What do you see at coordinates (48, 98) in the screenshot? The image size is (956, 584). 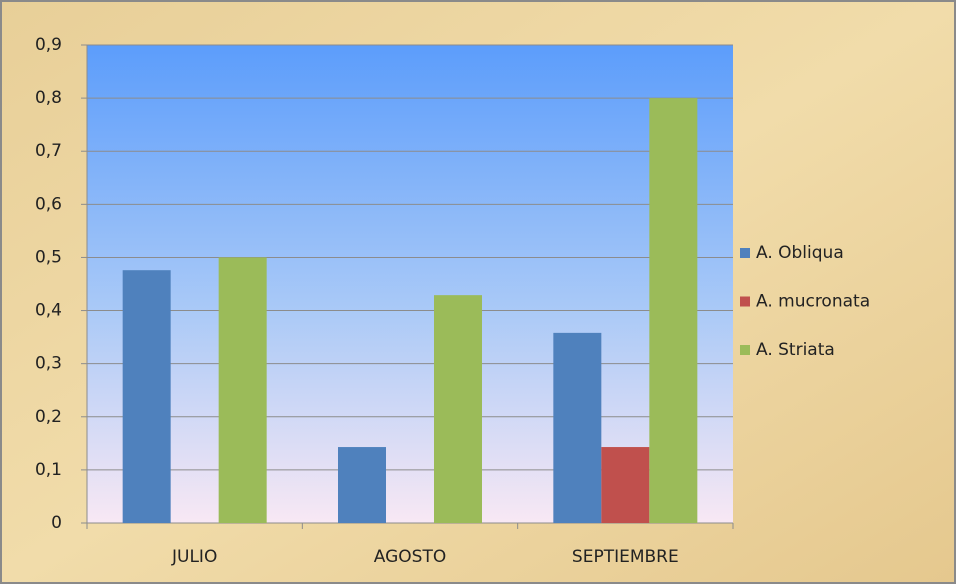 I see `y-tick-label: 0,8` at bounding box center [48, 98].